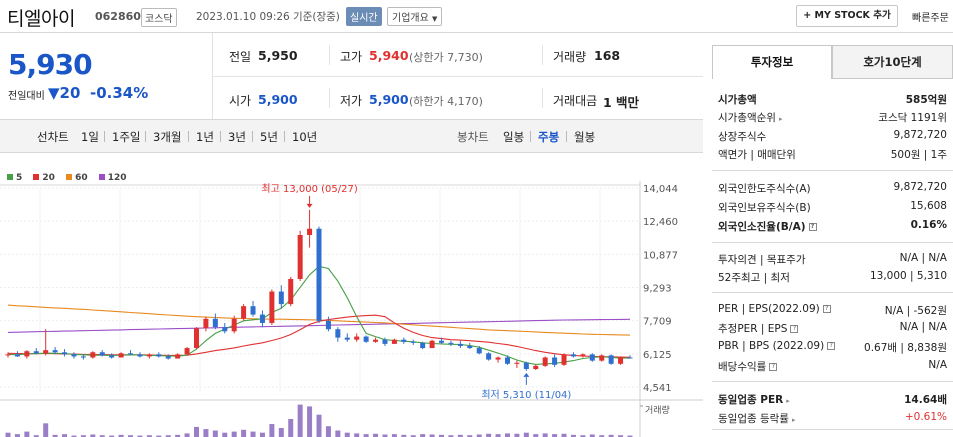  I want to click on y-tick-label: 14,044, so click(660, 189).